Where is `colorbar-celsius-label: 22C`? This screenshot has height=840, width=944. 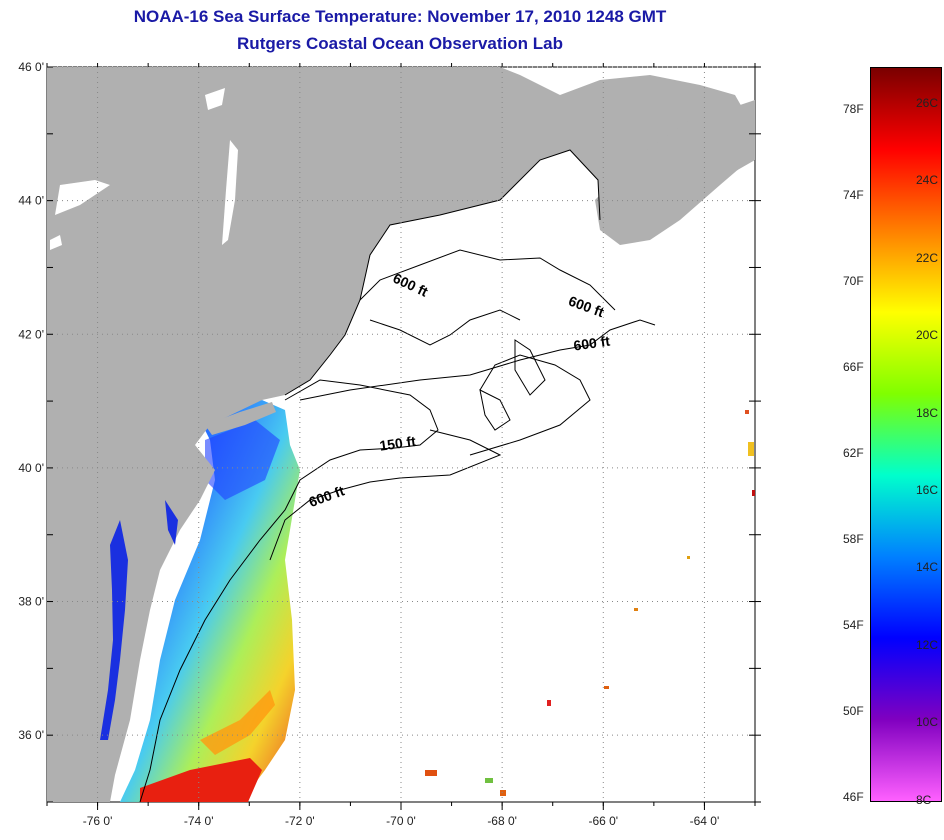 colorbar-celsius-label: 22C is located at coordinates (927, 257).